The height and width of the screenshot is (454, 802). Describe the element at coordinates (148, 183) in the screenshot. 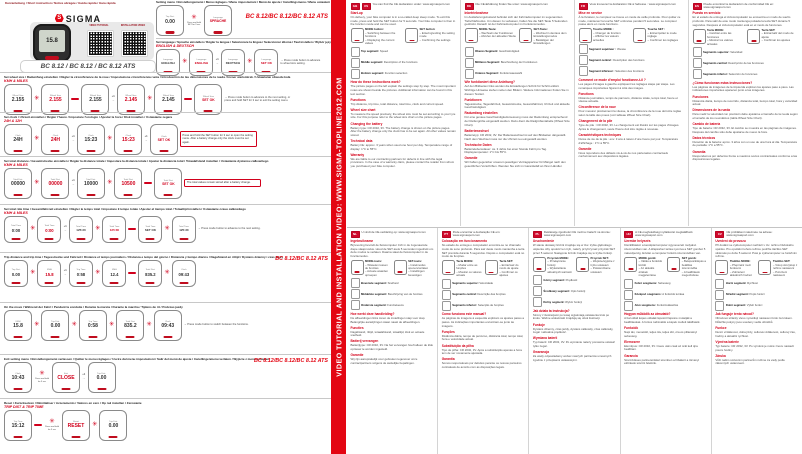

I see `hold-bar-icon` at that location.